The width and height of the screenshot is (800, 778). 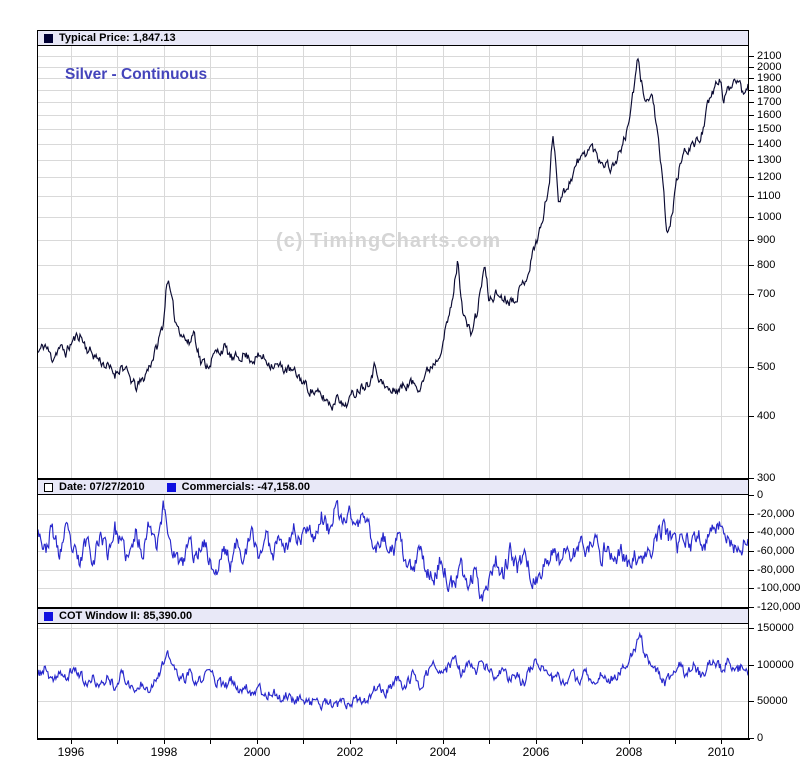 I want to click on y-axis-label: 300, so click(x=766, y=478).